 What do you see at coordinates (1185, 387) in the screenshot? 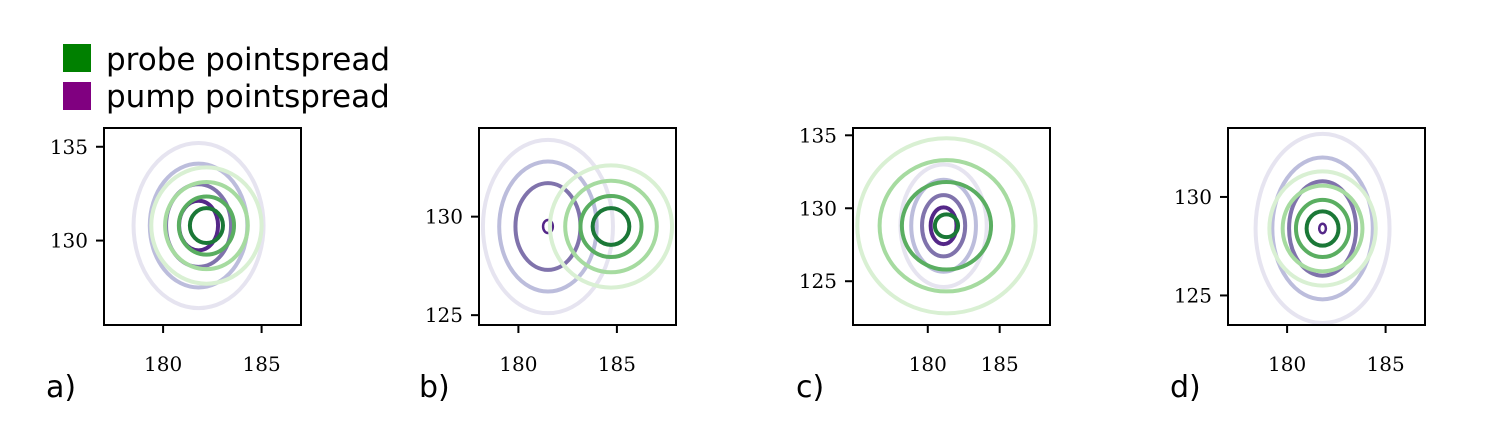
I see `panel-label: d)` at bounding box center [1185, 387].